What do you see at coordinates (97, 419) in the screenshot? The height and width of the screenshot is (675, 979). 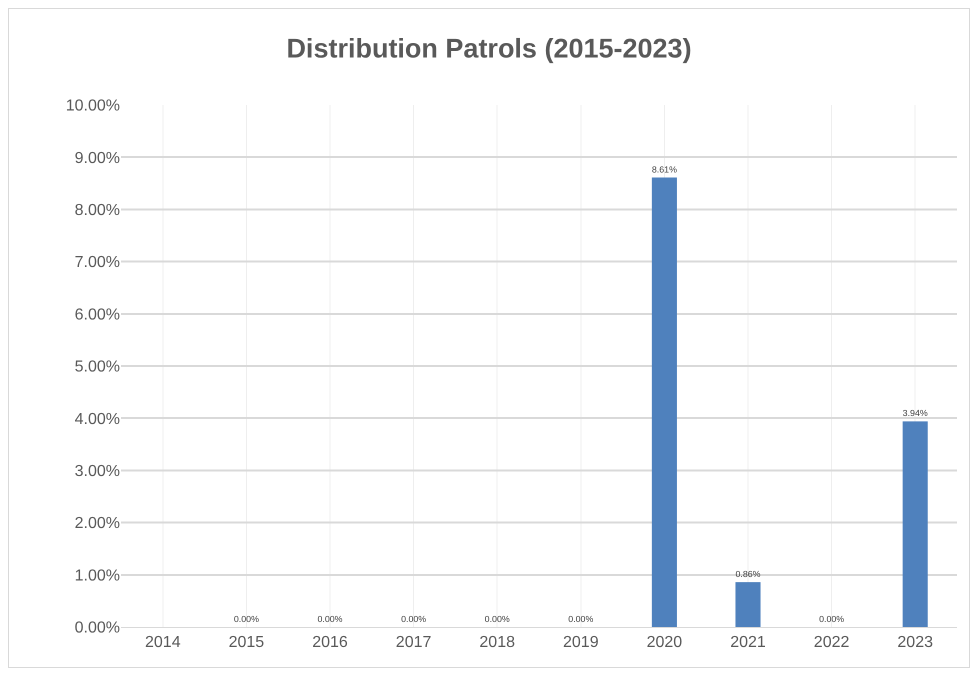 I see `y-tick-label: 4.00%` at bounding box center [97, 419].